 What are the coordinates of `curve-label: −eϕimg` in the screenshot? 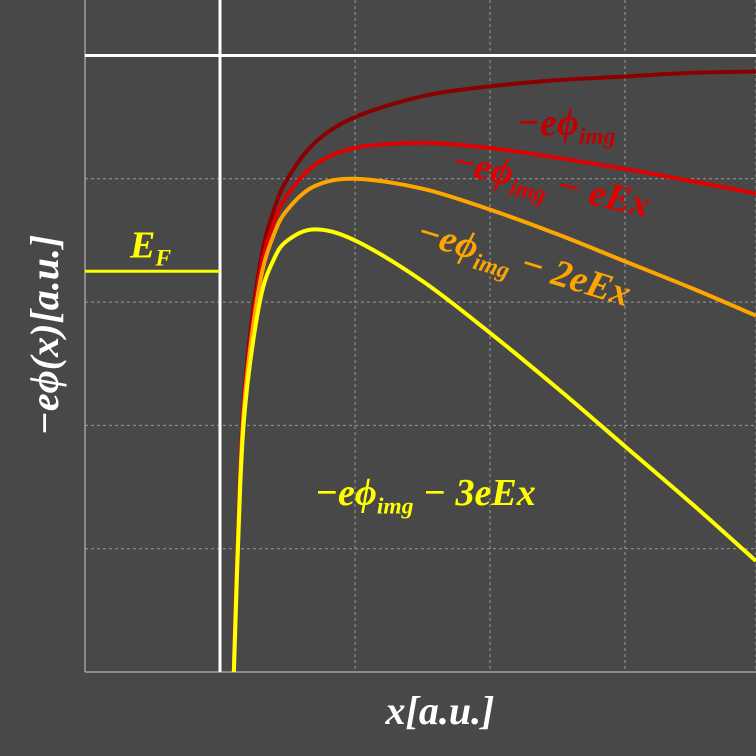 It's located at (566, 125).